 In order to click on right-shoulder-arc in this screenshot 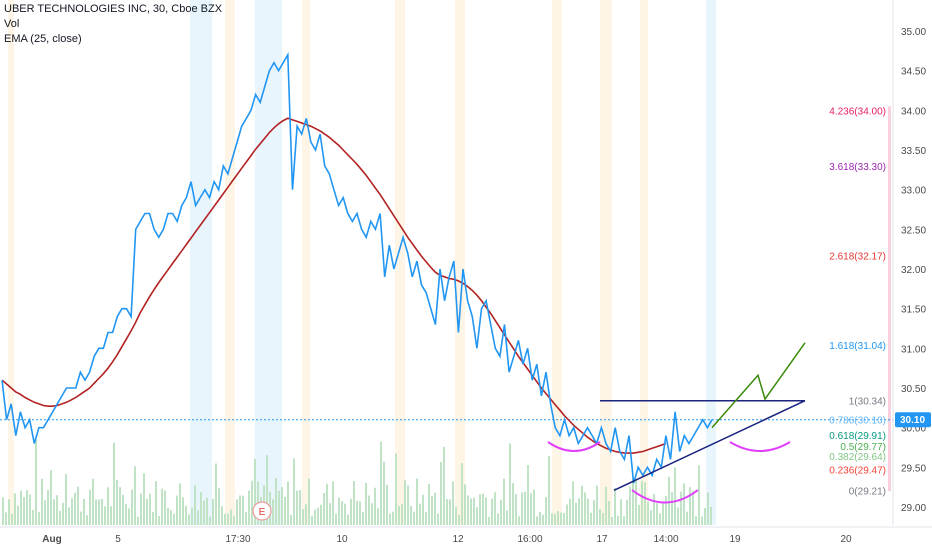, I will do `click(760, 446)`.